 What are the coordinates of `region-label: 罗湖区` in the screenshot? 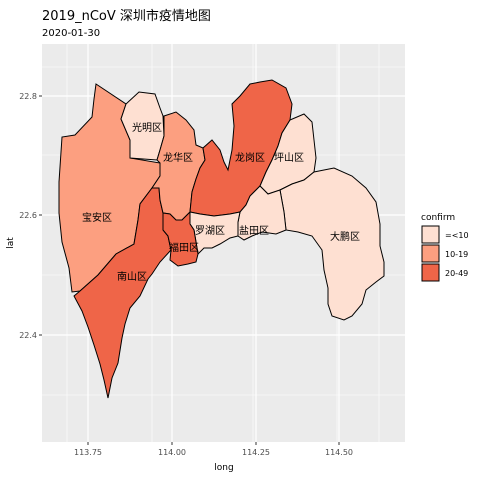 It's located at (210, 231).